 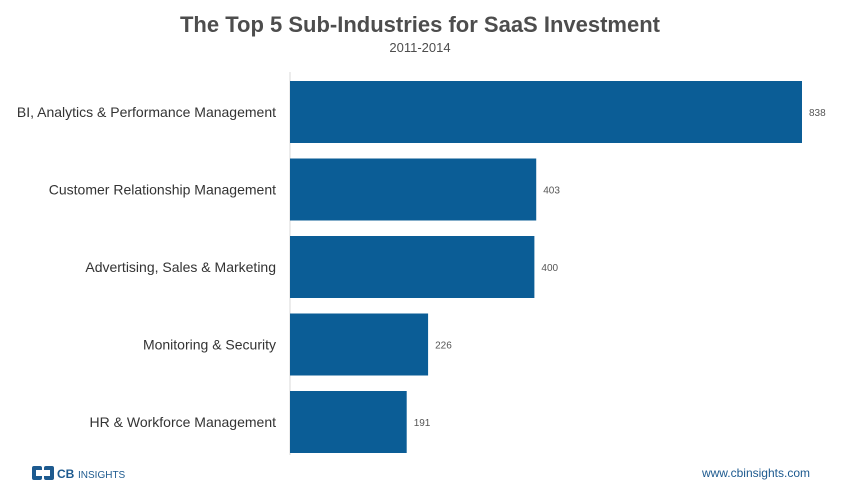 What do you see at coordinates (419, 47) in the screenshot?
I see `chart-subtitle: 2011-2014` at bounding box center [419, 47].